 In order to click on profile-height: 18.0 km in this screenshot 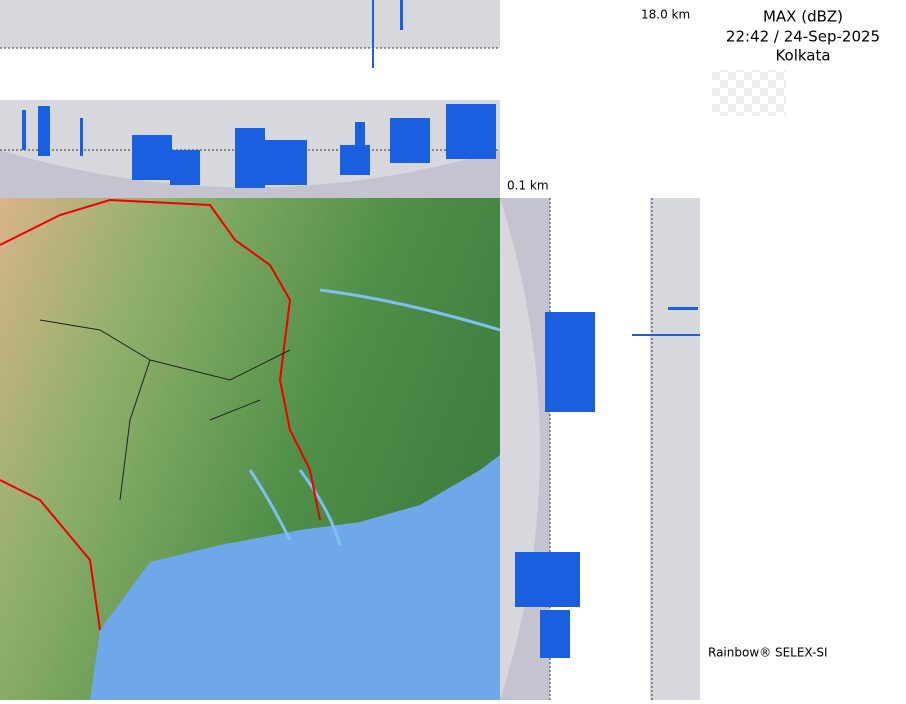, I will do `click(665, 15)`.